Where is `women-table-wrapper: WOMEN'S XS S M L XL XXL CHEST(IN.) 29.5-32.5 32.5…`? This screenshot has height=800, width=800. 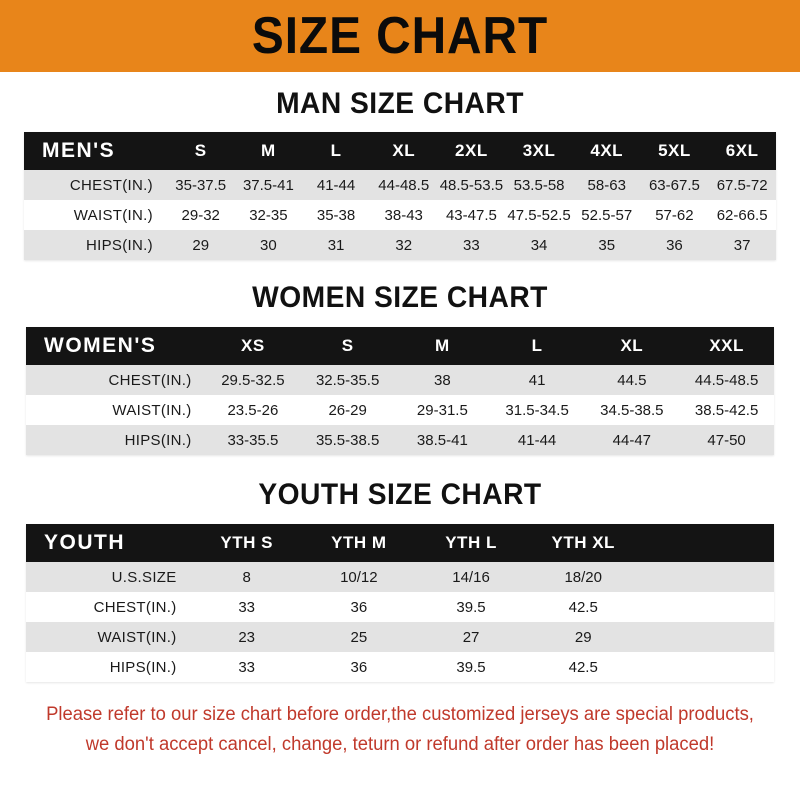 women-table-wrapper: WOMEN'S XS S M L XL XXL CHEST(IN.) 29.5-32.5 32.5… is located at coordinates (400, 391).